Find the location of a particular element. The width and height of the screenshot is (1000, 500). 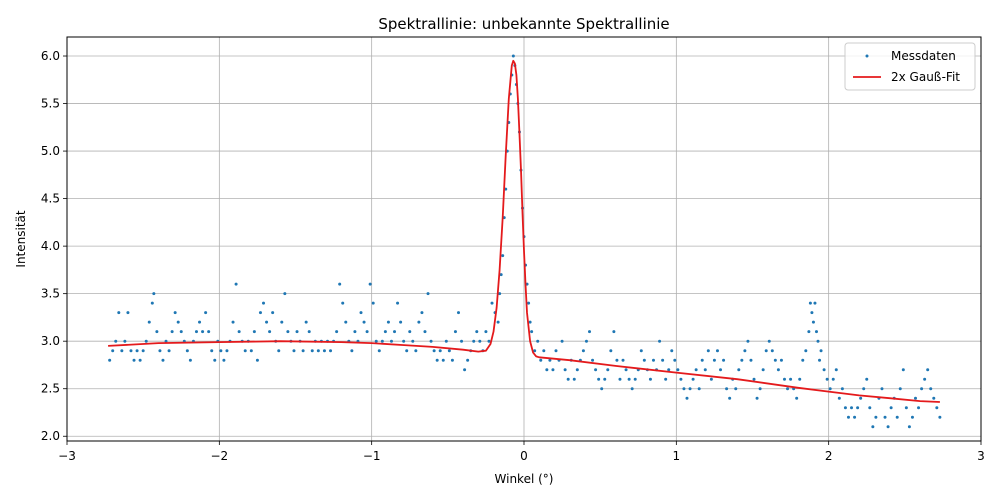

y-tick-label: 3.0 is located at coordinates (50, 341).